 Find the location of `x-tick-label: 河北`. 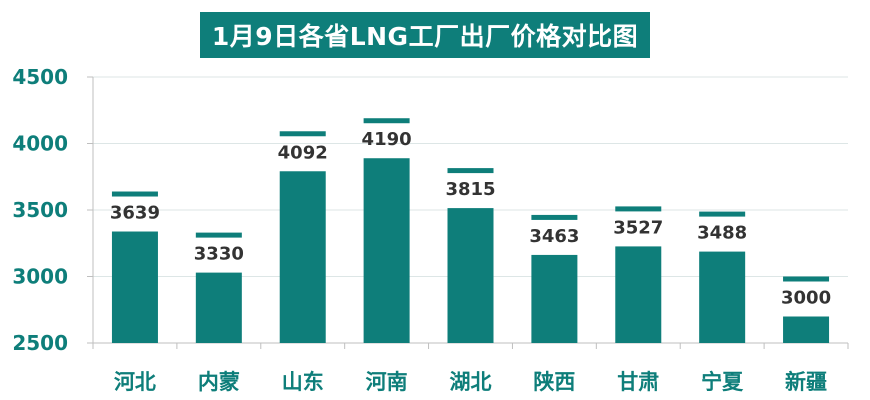

x-tick-label: 河北 is located at coordinates (135, 382).